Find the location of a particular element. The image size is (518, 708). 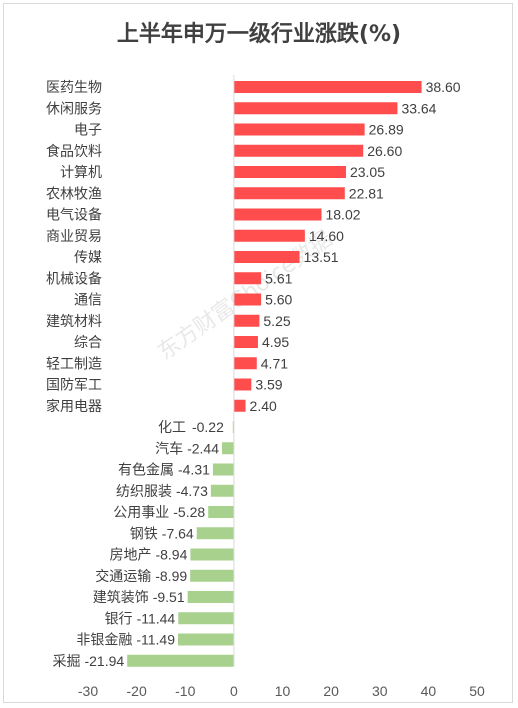

category-label-5: 农林牧渔 is located at coordinates (74, 194).